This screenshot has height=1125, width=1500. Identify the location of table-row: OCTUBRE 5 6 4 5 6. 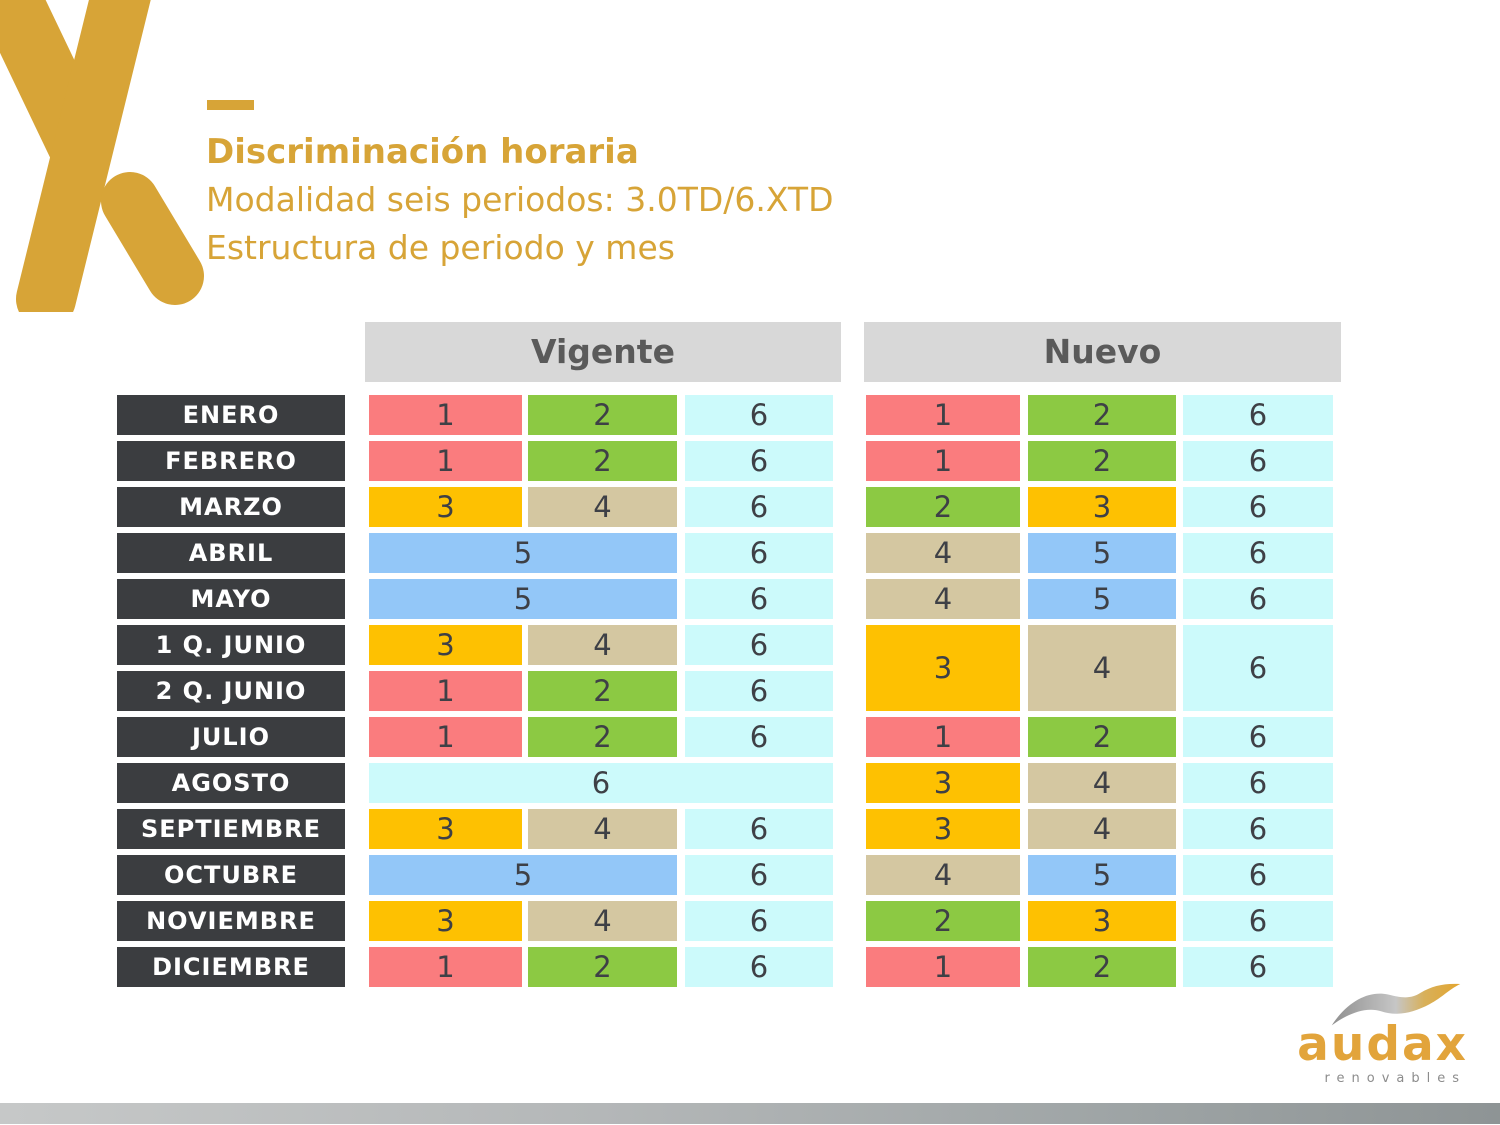
(725, 875).